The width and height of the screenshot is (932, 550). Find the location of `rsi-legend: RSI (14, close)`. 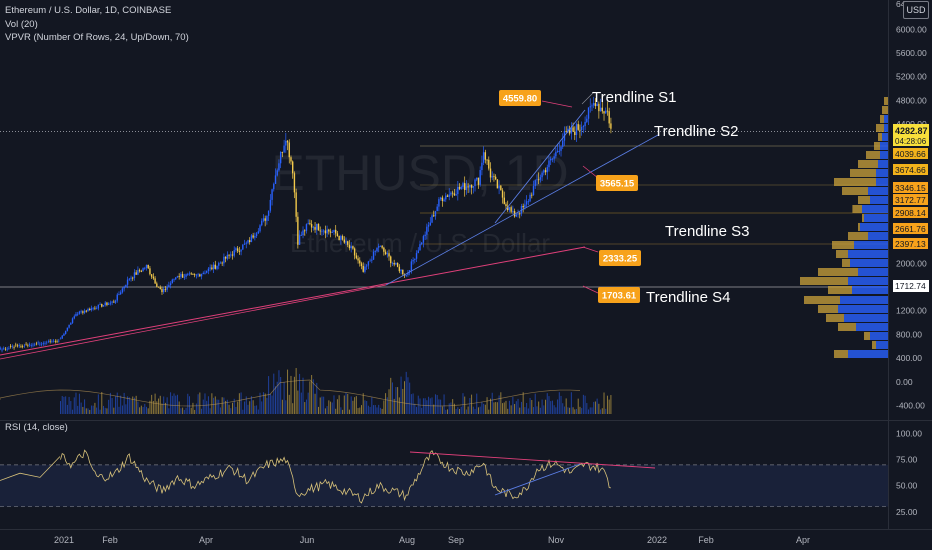

rsi-legend: RSI (14, close) is located at coordinates (36, 427).